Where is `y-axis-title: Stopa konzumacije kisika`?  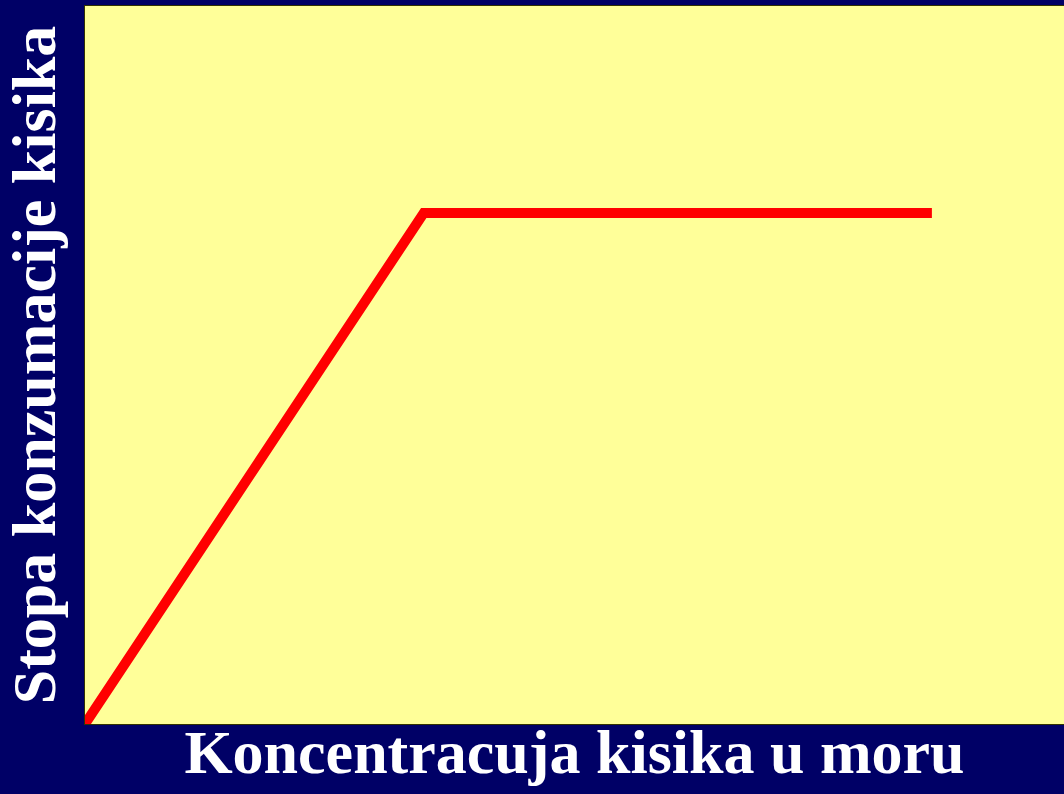
y-axis-title: Stopa konzumacije kisika is located at coordinates (34, 365).